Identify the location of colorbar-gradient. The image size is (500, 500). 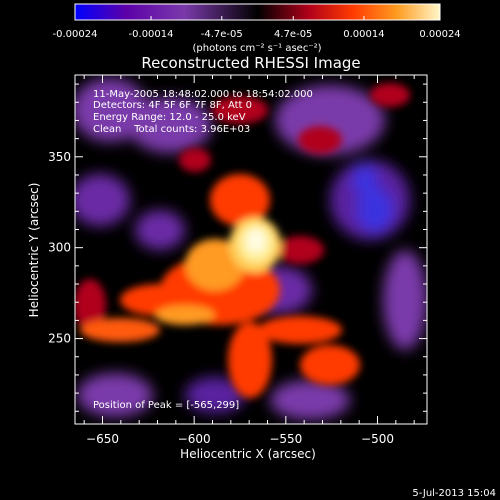
(257, 12).